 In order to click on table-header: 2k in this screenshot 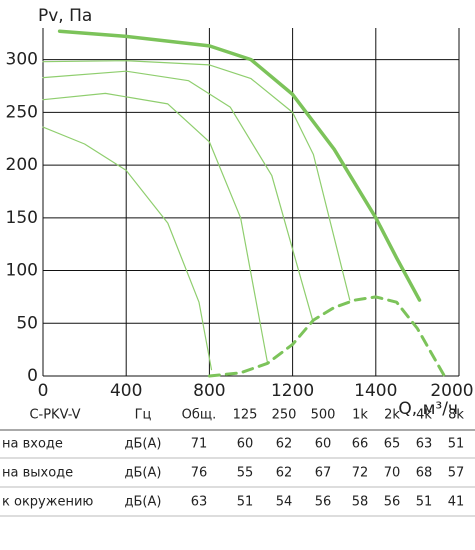, I will do `click(392, 415)`.